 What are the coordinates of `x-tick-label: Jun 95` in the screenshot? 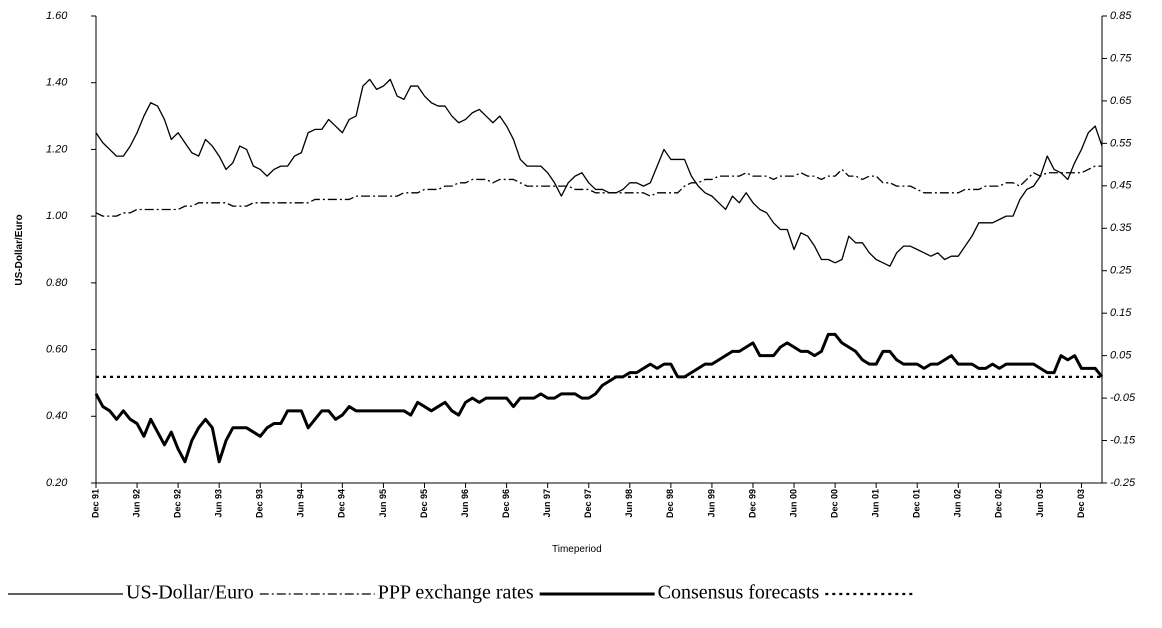 It's located at (383, 503).